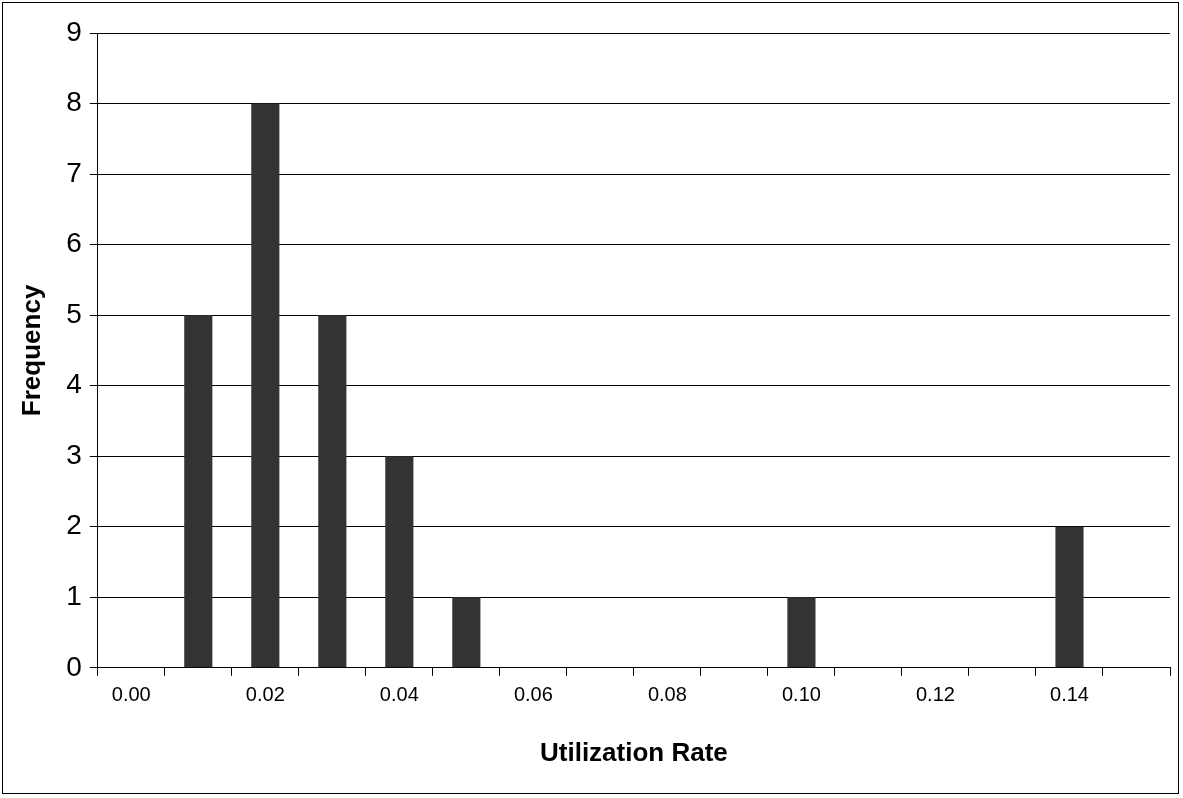 The image size is (1183, 798). What do you see at coordinates (399, 694) in the screenshot?
I see `x-tick-label: 0.04` at bounding box center [399, 694].